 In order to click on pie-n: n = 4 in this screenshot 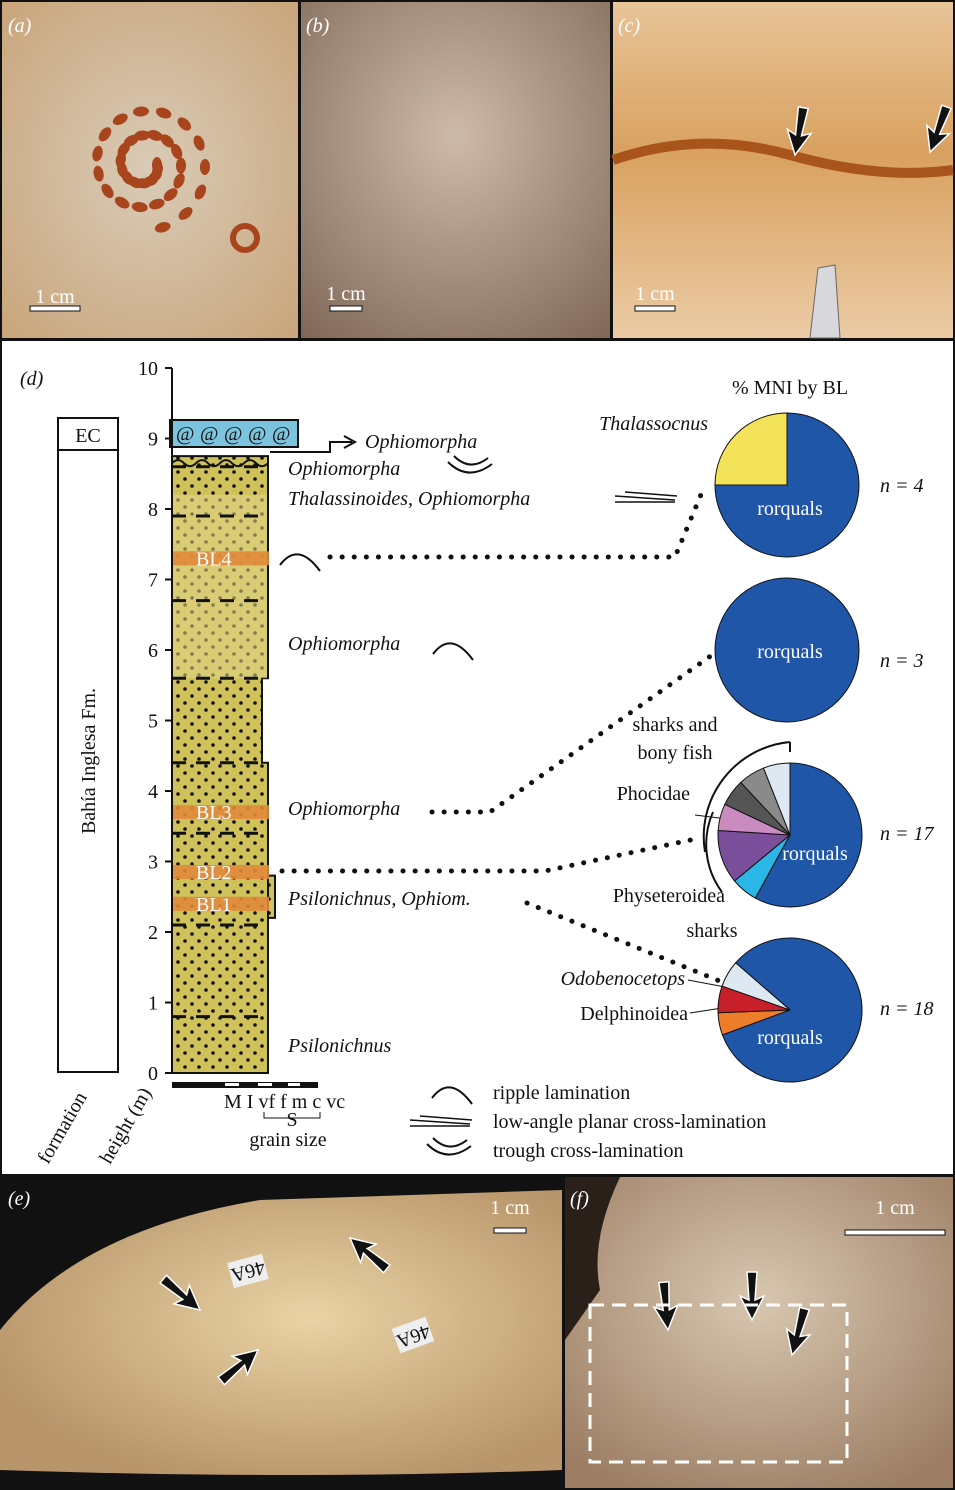, I will do `click(902, 486)`.